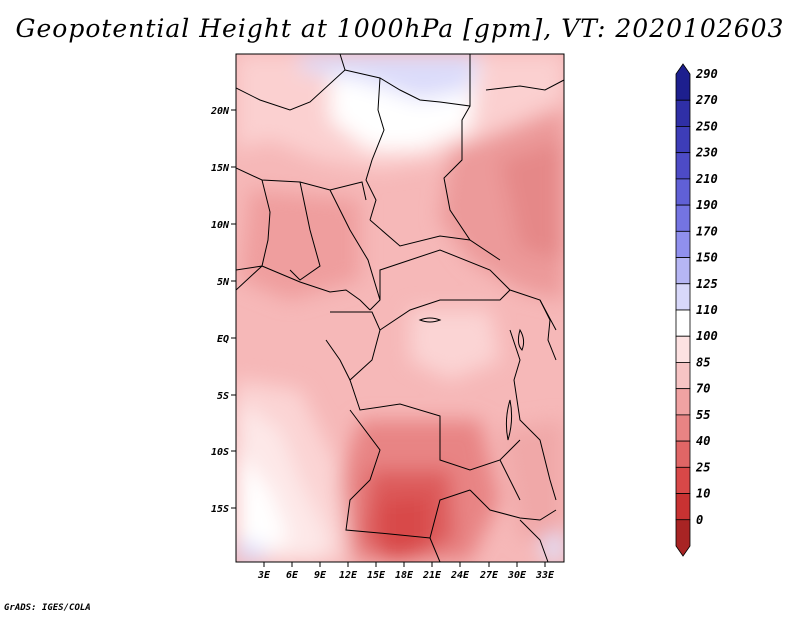  I want to click on colorbar-label: 170, so click(707, 231).